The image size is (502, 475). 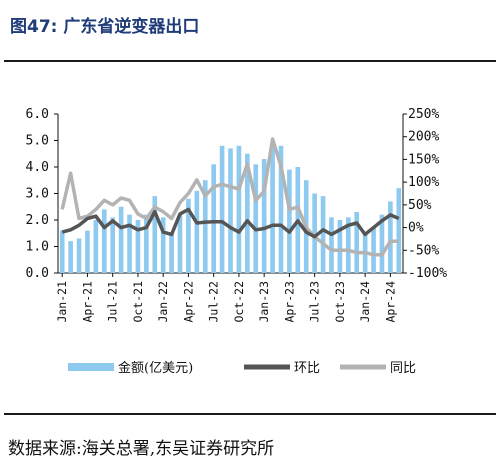 What do you see at coordinates (427, 273) in the screenshot?
I see `y-right-tick-label: -100%` at bounding box center [427, 273].